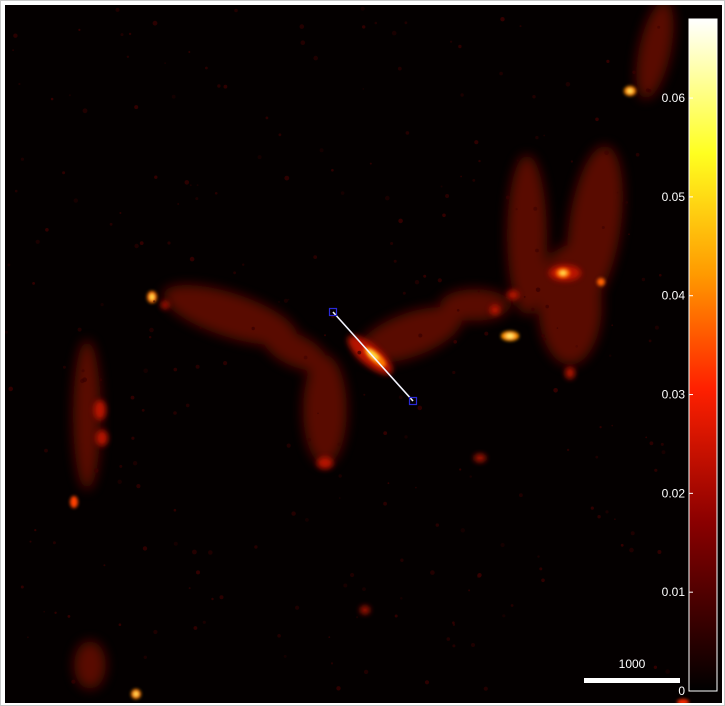  I want to click on colorbar-tick-label: 0.05, so click(674, 197).